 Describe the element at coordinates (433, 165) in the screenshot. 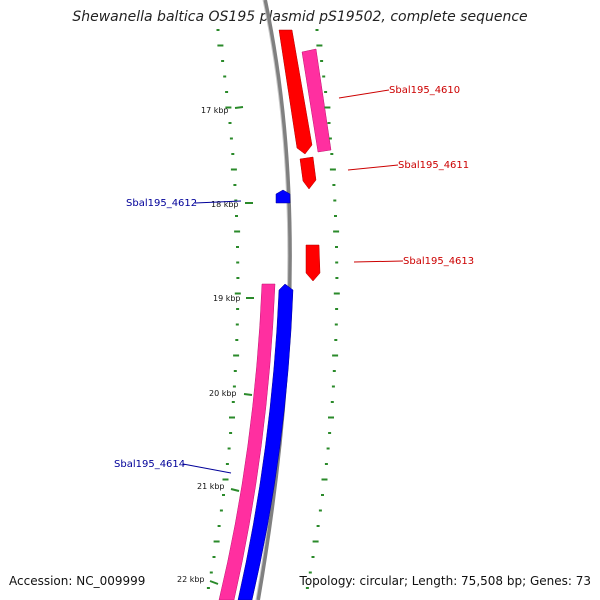

I see `gene-label-4611: Sbal195_4611` at that location.